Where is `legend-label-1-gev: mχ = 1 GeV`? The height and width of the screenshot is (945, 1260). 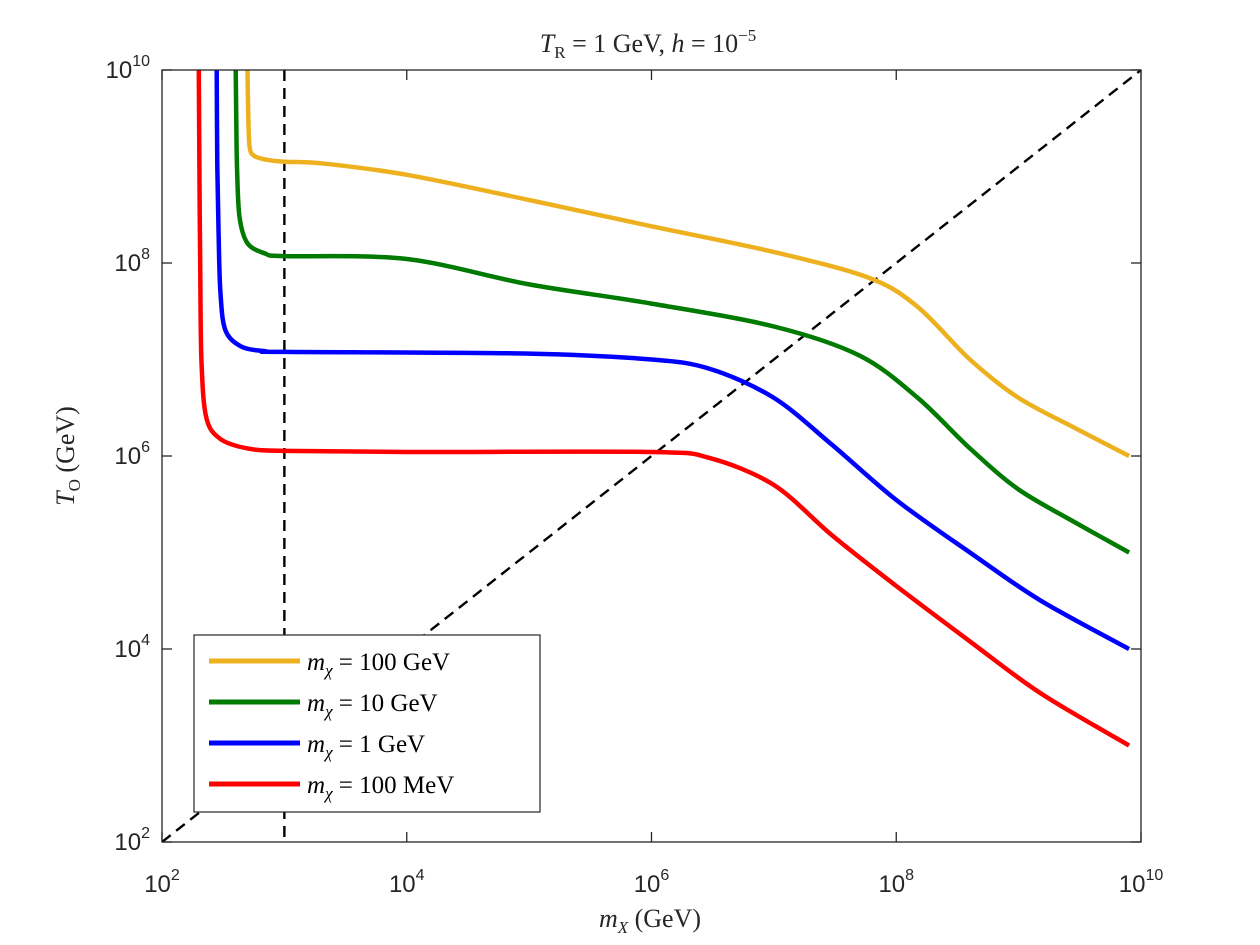
legend-label-1-gev: mχ = 1 GeV is located at coordinates (366, 746).